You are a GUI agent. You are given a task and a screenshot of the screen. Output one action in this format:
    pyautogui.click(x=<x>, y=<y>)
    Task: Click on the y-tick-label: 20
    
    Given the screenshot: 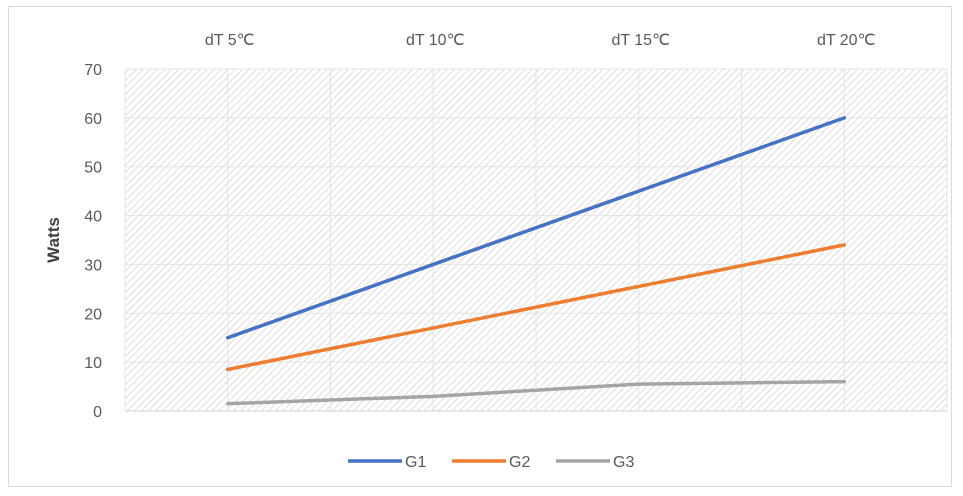 What is the action you would take?
    pyautogui.click(x=93, y=314)
    